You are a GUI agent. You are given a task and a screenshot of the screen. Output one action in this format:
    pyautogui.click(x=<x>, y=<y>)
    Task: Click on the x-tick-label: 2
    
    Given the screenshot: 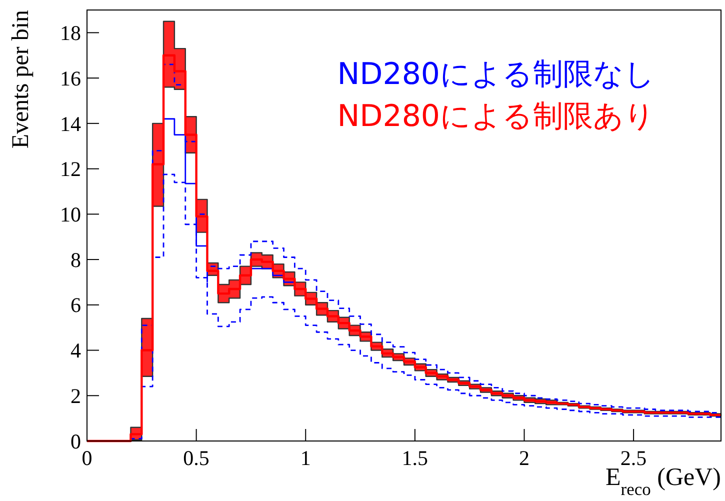 What is the action you would take?
    pyautogui.click(x=524, y=458)
    